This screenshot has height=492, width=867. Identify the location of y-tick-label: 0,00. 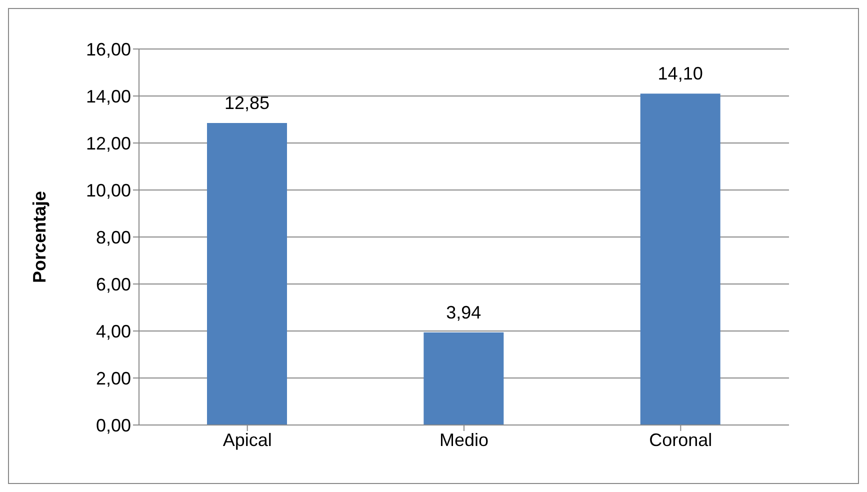
(113, 425).